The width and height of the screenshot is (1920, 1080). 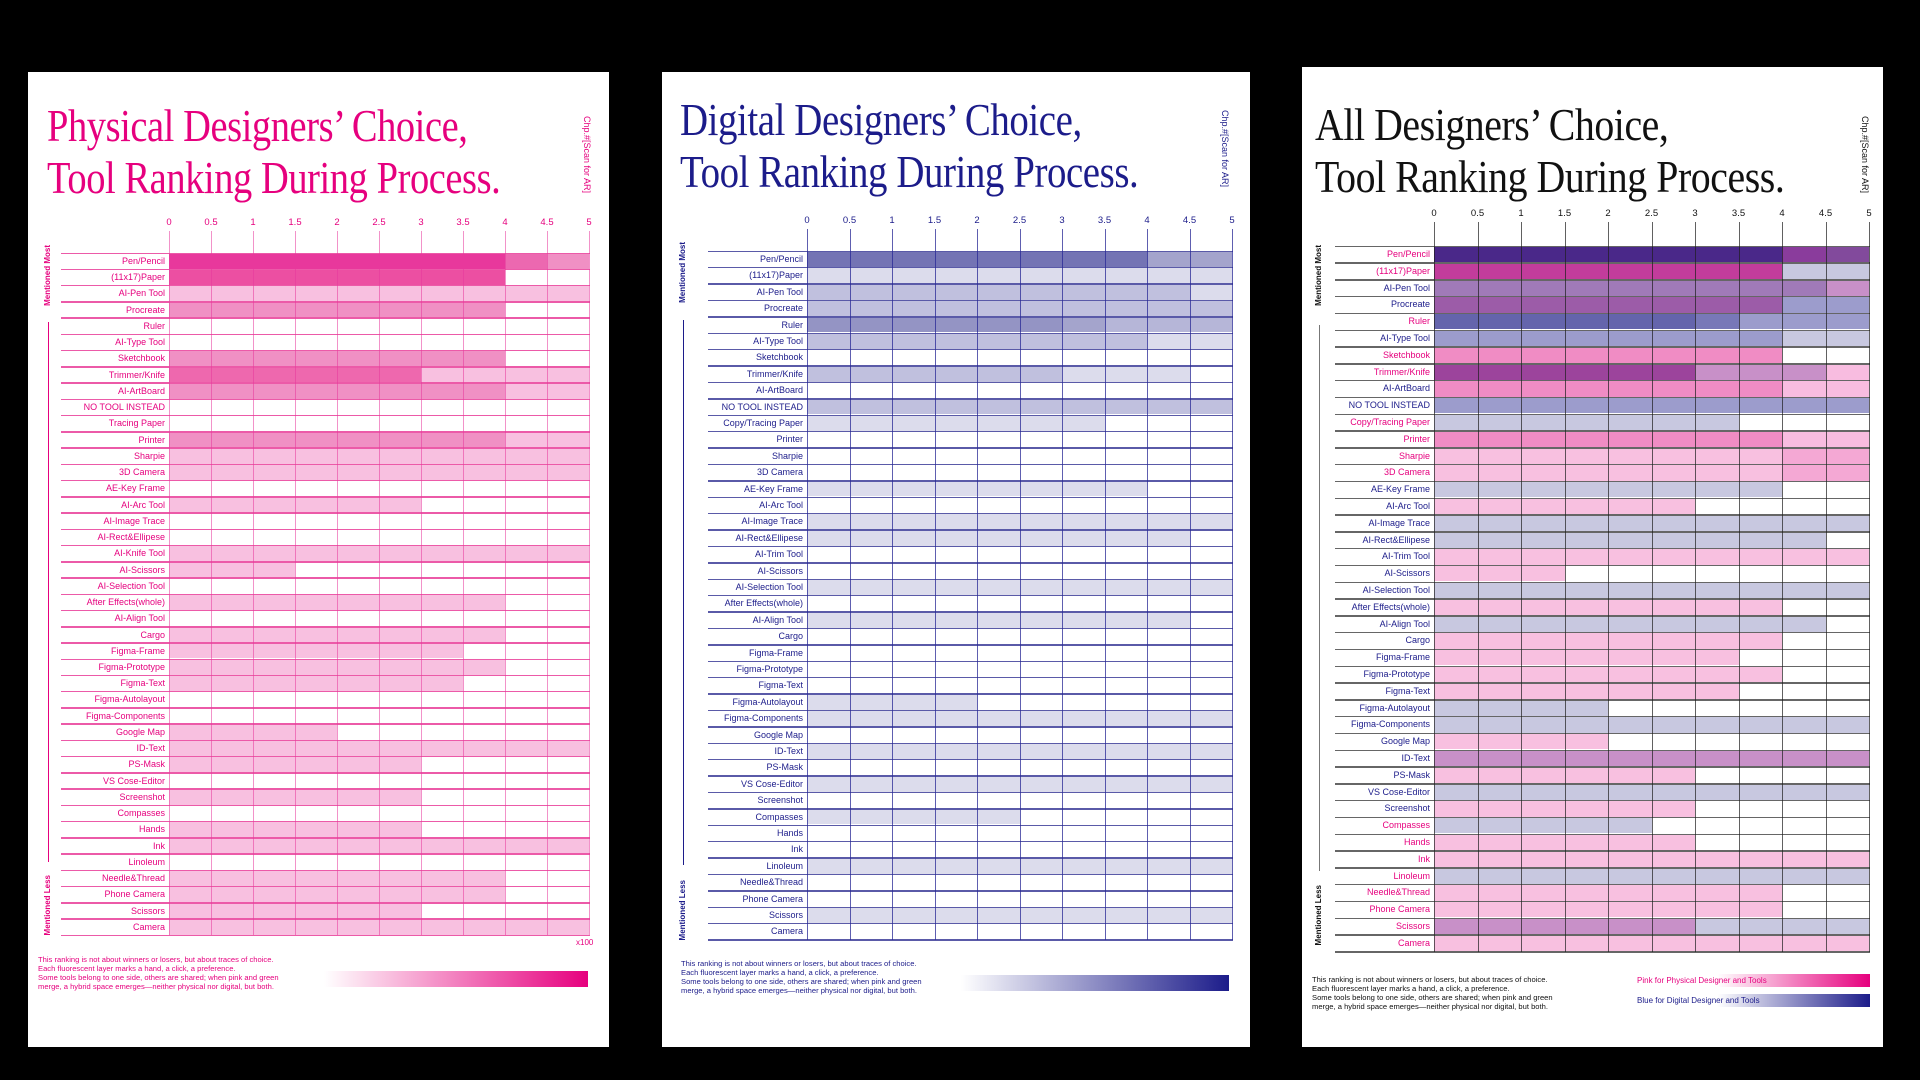 I want to click on row-label: Tracing Paper, so click(x=136, y=423).